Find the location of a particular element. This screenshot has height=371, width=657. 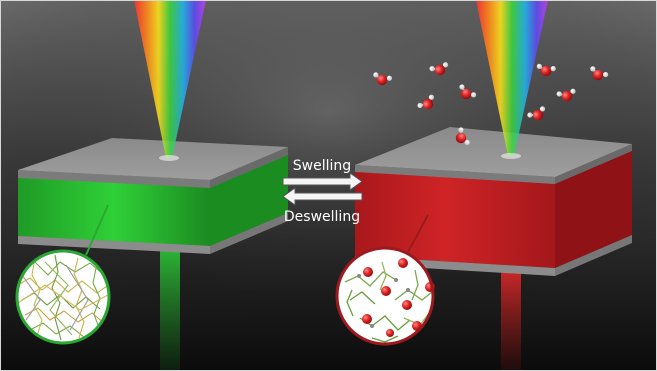

right-zoom-line is located at coordinates (418, 233).